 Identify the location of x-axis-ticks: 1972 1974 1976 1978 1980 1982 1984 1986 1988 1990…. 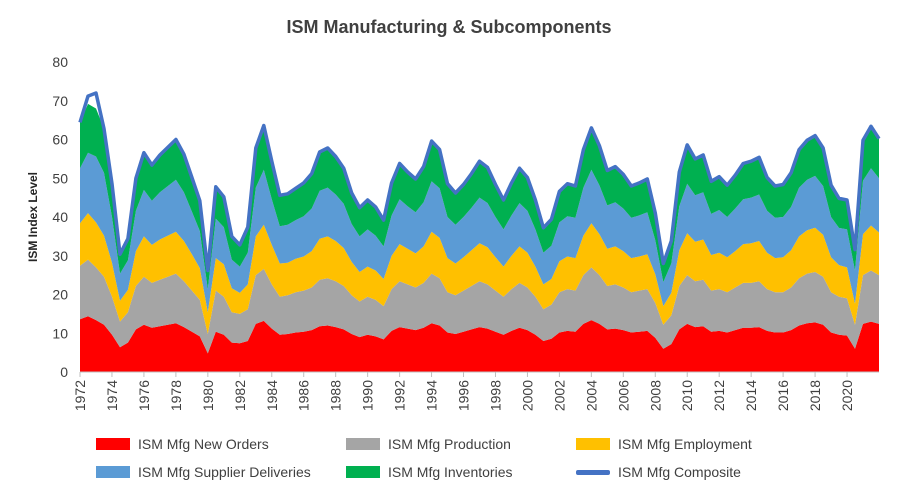
(463, 391).